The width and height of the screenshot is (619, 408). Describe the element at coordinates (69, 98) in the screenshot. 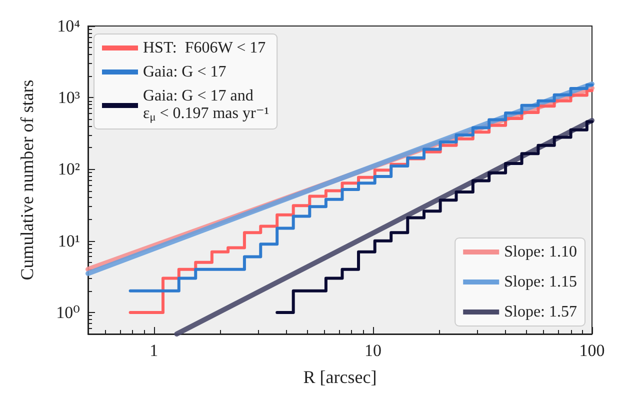

I see `y-tick-label: 10³` at that location.